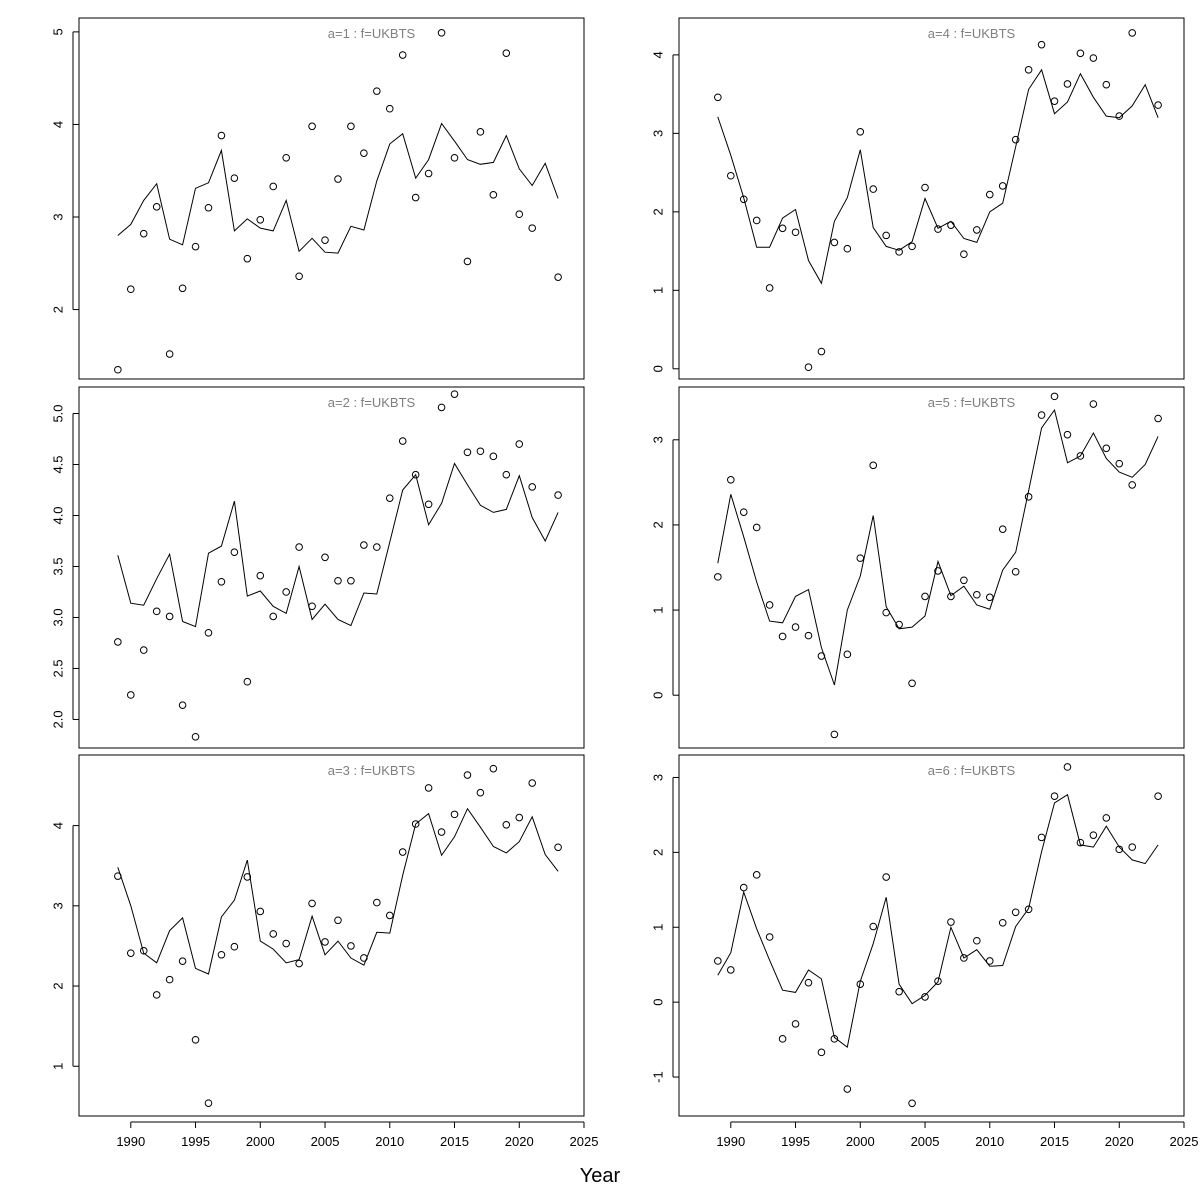 Image resolution: width=1200 pixels, height=1200 pixels. Describe the element at coordinates (972, 402) in the screenshot. I see `panel-title: a=5 : f=UKBTS` at that location.